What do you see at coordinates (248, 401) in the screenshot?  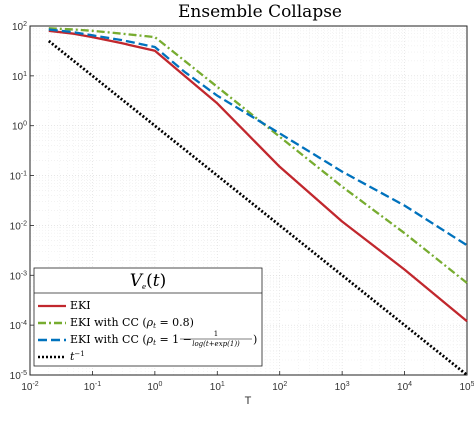 I see `x-axis-label: T` at bounding box center [248, 401].